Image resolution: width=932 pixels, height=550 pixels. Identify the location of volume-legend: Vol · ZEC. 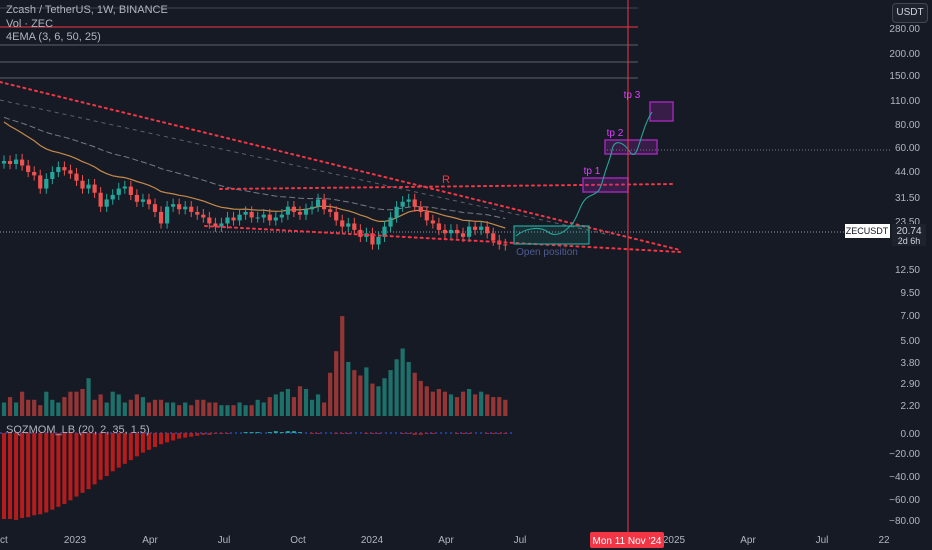
(30, 24).